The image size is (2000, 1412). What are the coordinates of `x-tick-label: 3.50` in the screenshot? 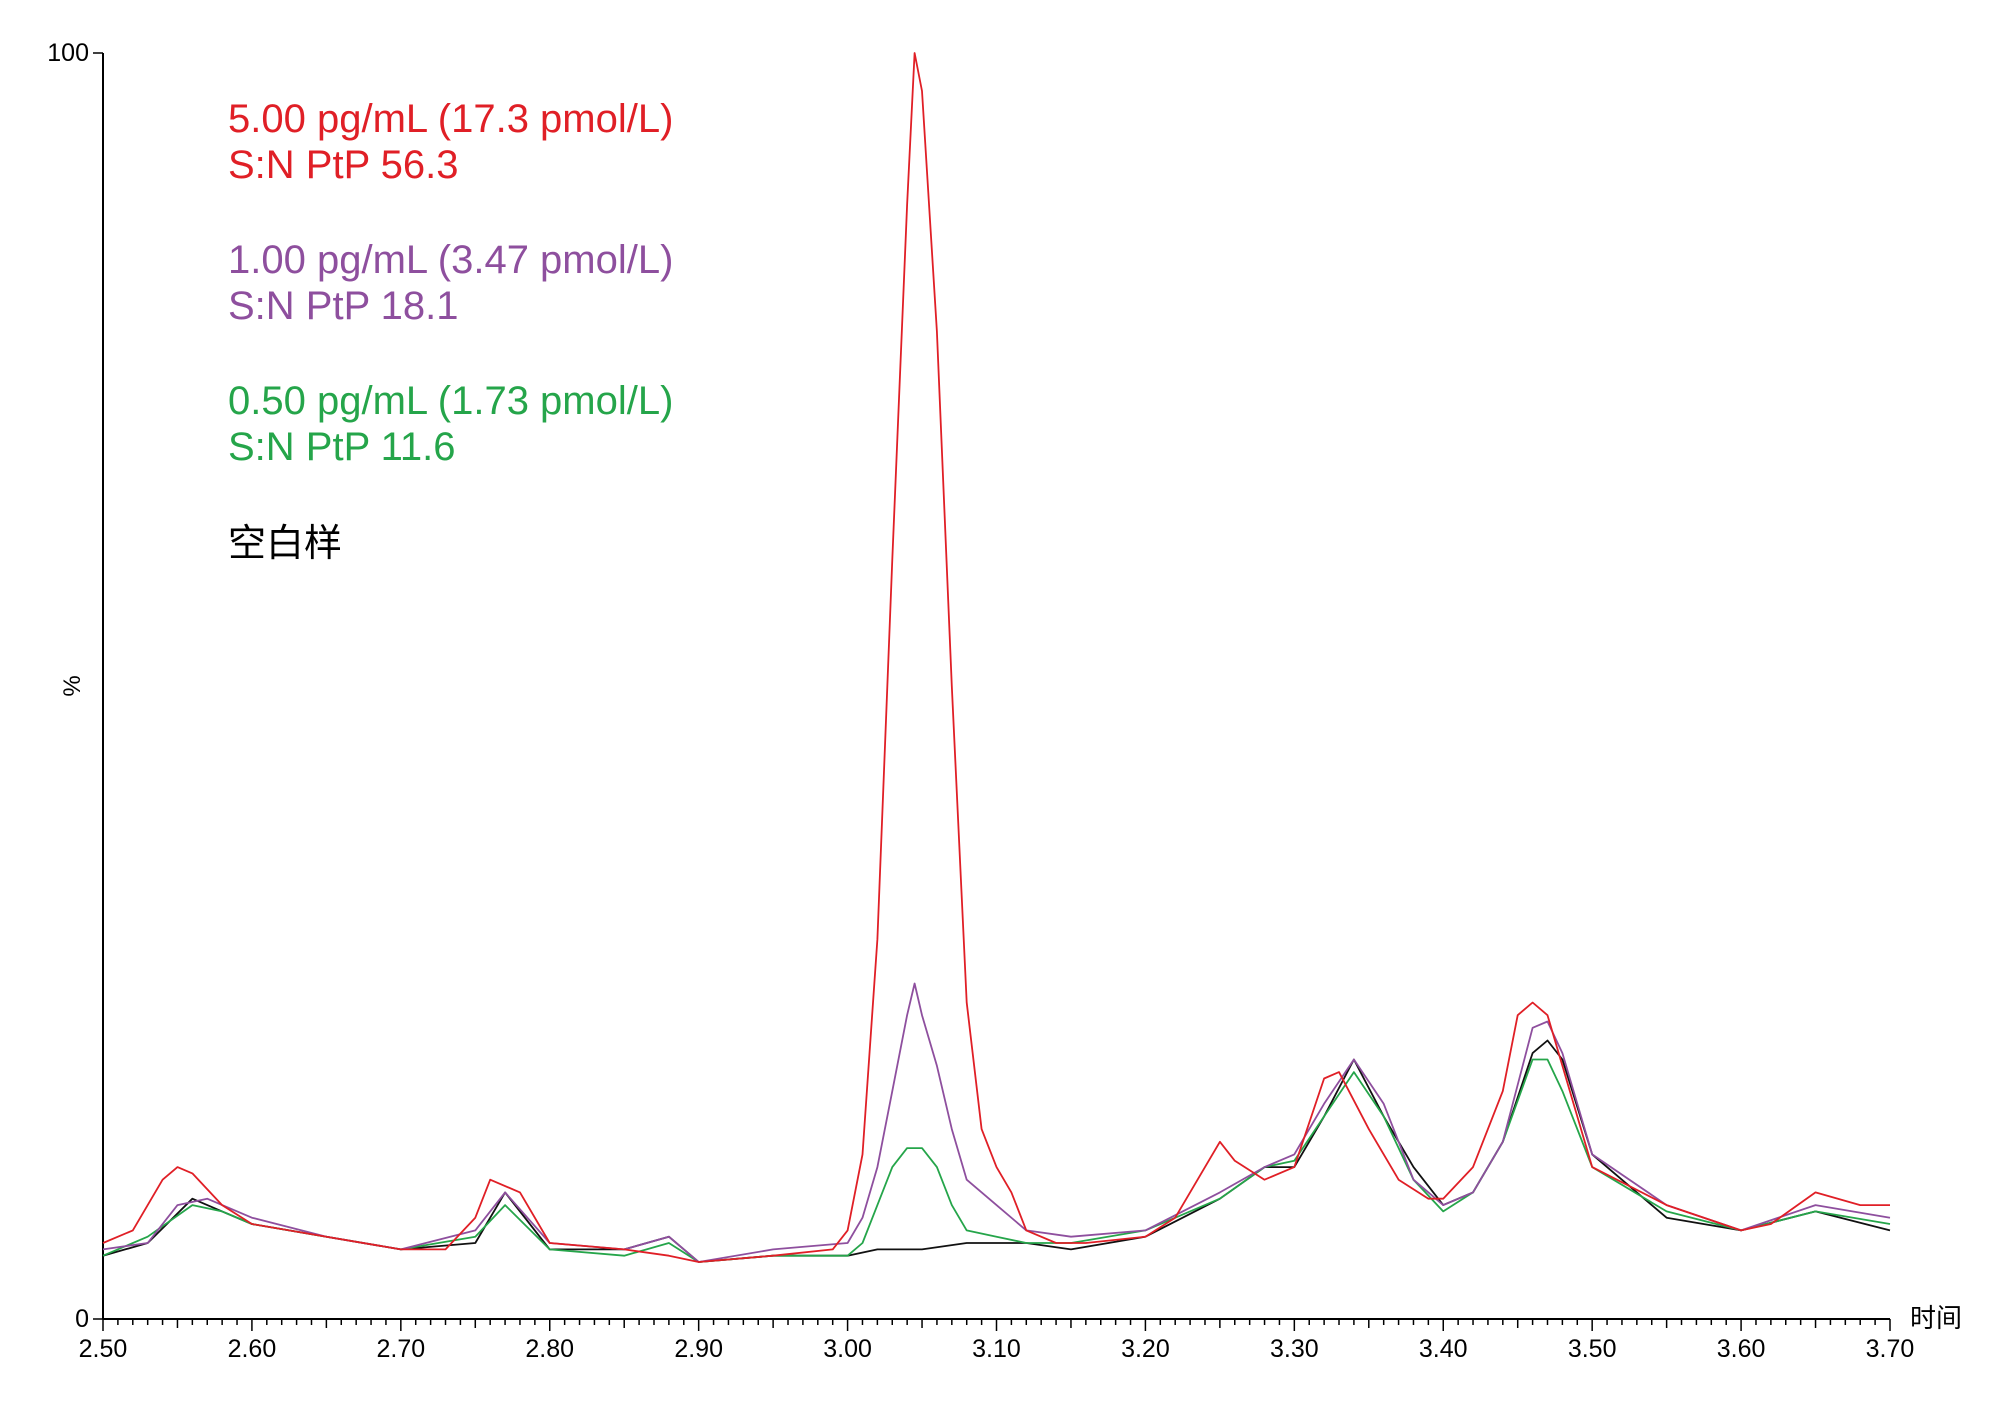 It's located at (1592, 1349).